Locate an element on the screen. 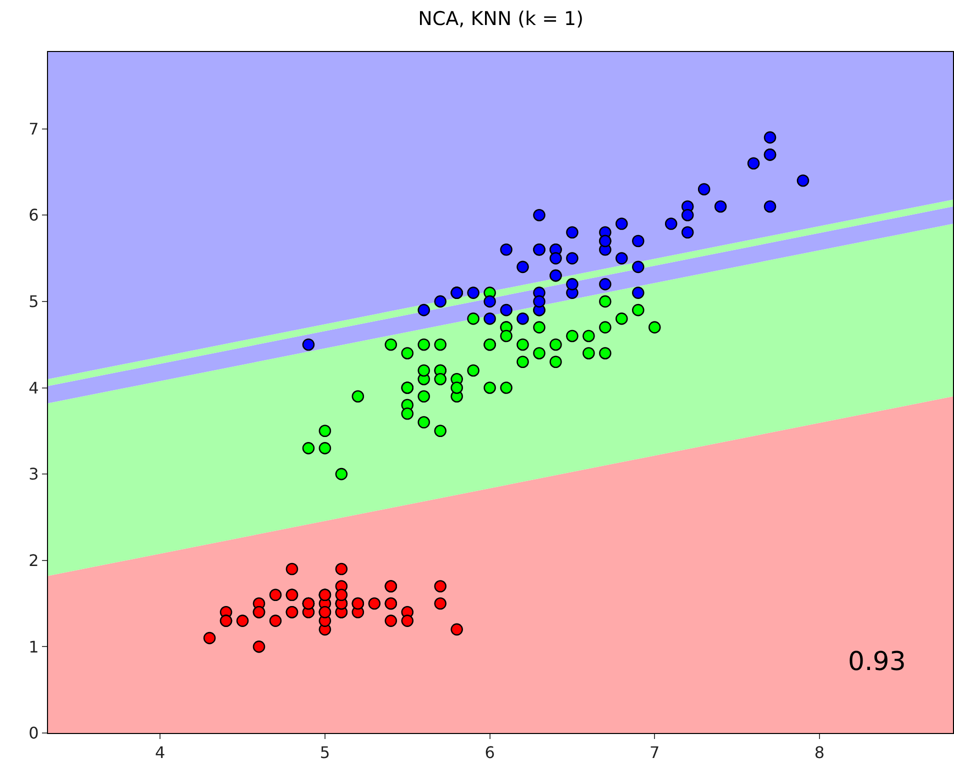  y-tick-label: 1 is located at coordinates (33, 646).